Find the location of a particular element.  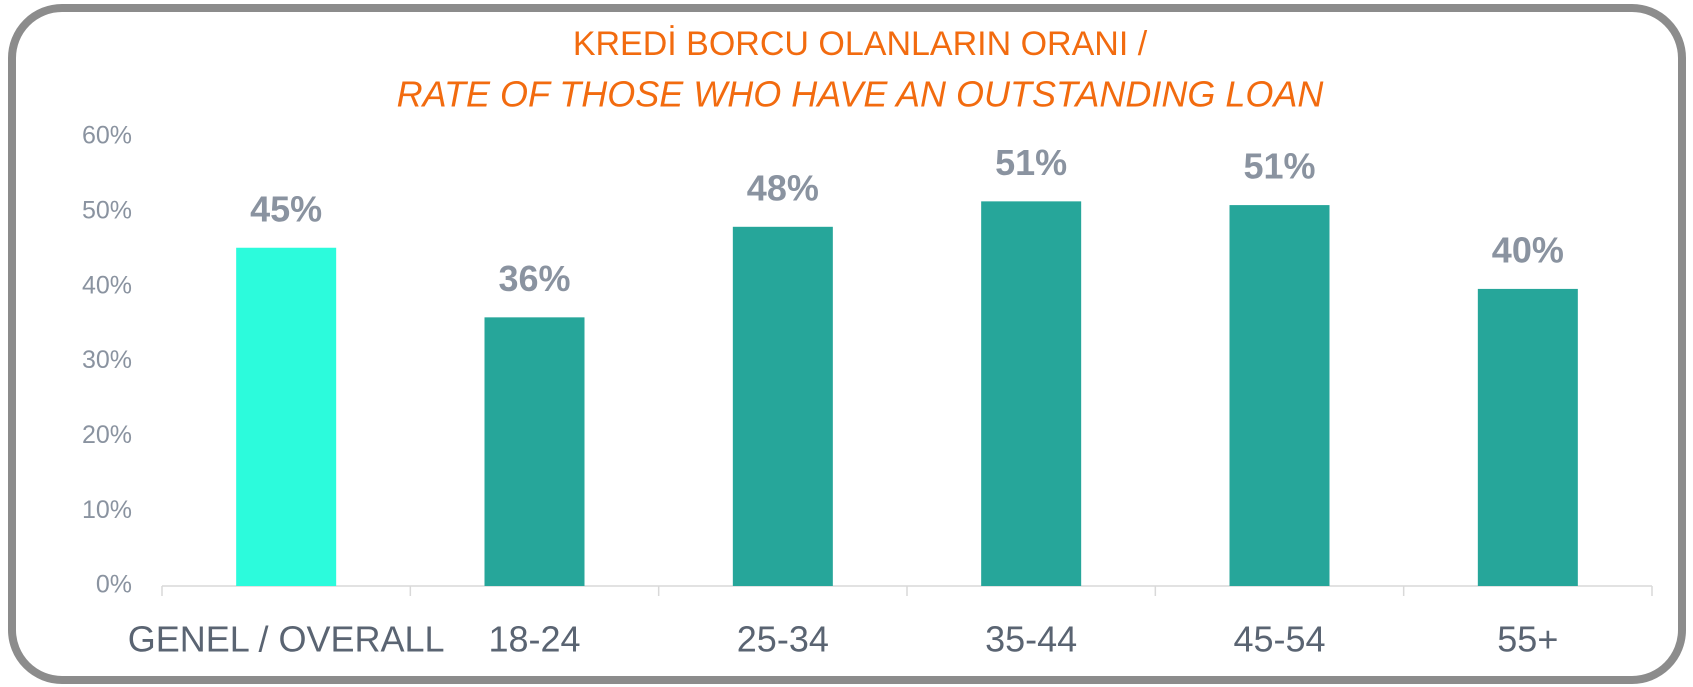

x-tick-label: 25-34 is located at coordinates (783, 639).